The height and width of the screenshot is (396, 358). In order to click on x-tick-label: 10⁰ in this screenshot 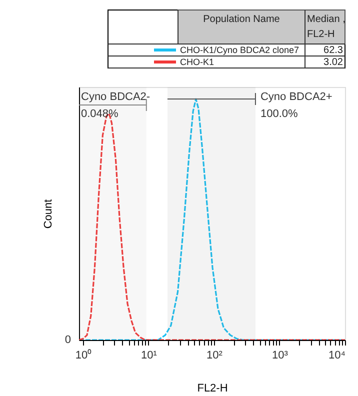, I will do `click(83, 355)`.